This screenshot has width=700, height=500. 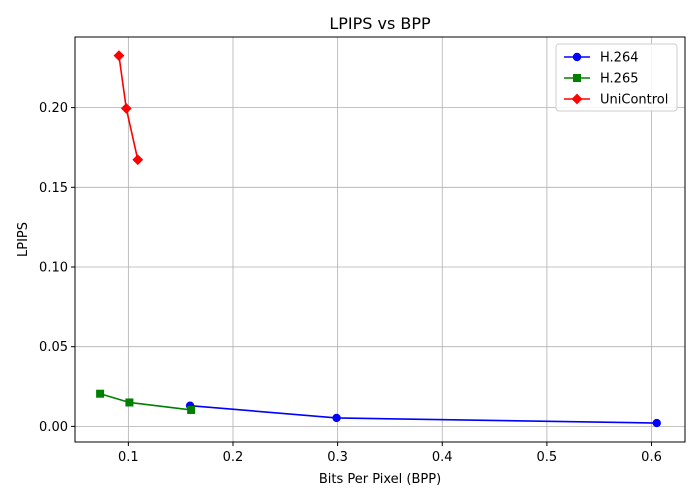 I want to click on legend-label: UniControl, so click(x=634, y=100).